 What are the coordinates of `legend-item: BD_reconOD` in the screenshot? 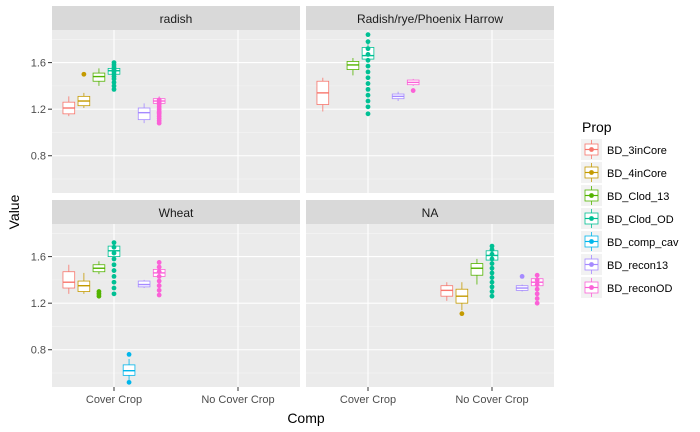 It's located at (626, 287).